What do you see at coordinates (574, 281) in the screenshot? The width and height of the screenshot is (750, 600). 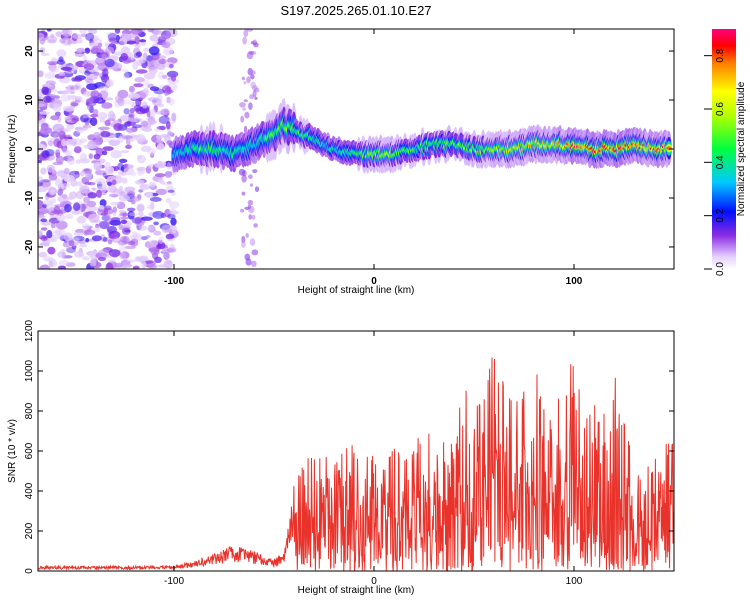 I see `spectrogram-x-tick-label: 100` at bounding box center [574, 281].